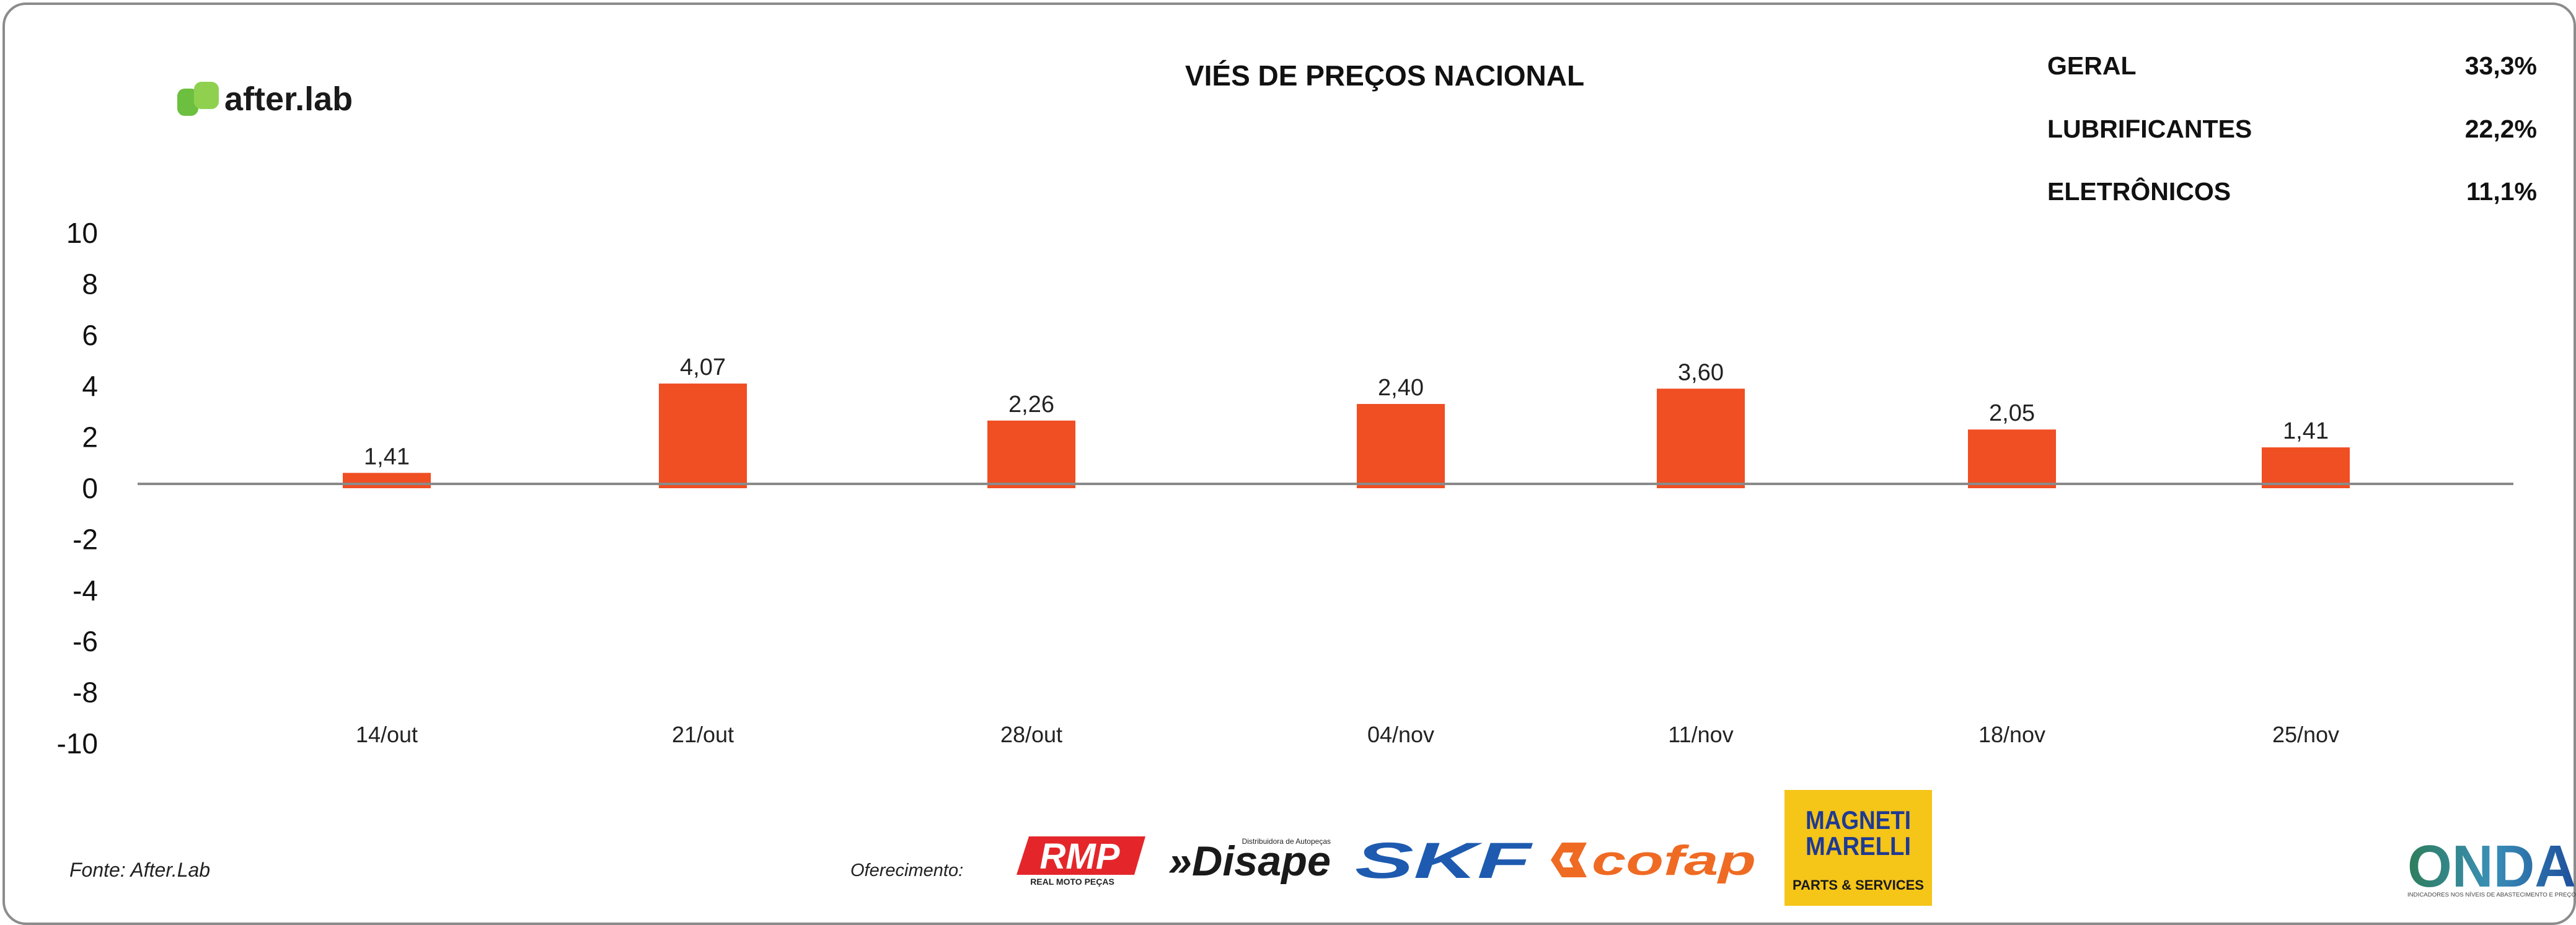  What do you see at coordinates (1701, 372) in the screenshot?
I see `data-label: 3,60` at bounding box center [1701, 372].